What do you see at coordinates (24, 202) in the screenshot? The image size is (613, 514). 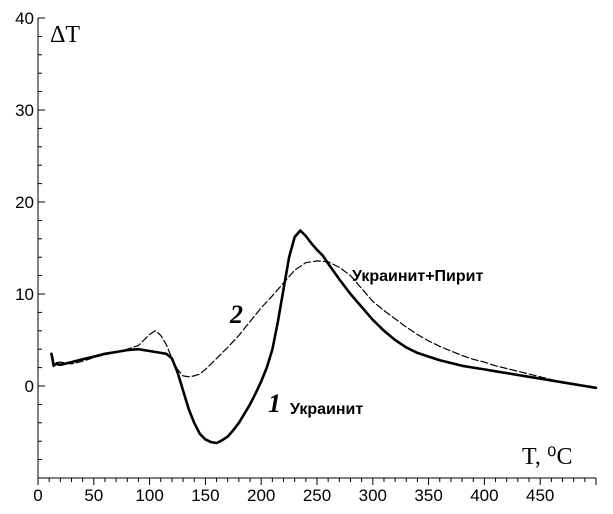 I see `y-tick-label: 20` at bounding box center [24, 202].